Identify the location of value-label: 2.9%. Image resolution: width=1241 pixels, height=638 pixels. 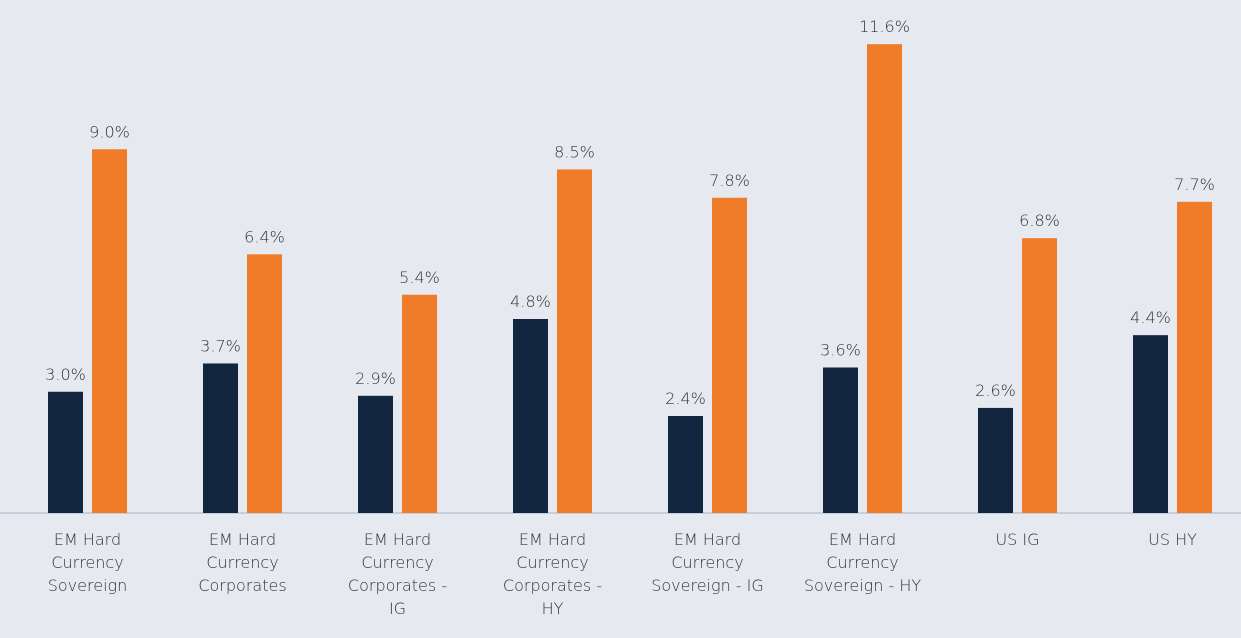
(375, 378).